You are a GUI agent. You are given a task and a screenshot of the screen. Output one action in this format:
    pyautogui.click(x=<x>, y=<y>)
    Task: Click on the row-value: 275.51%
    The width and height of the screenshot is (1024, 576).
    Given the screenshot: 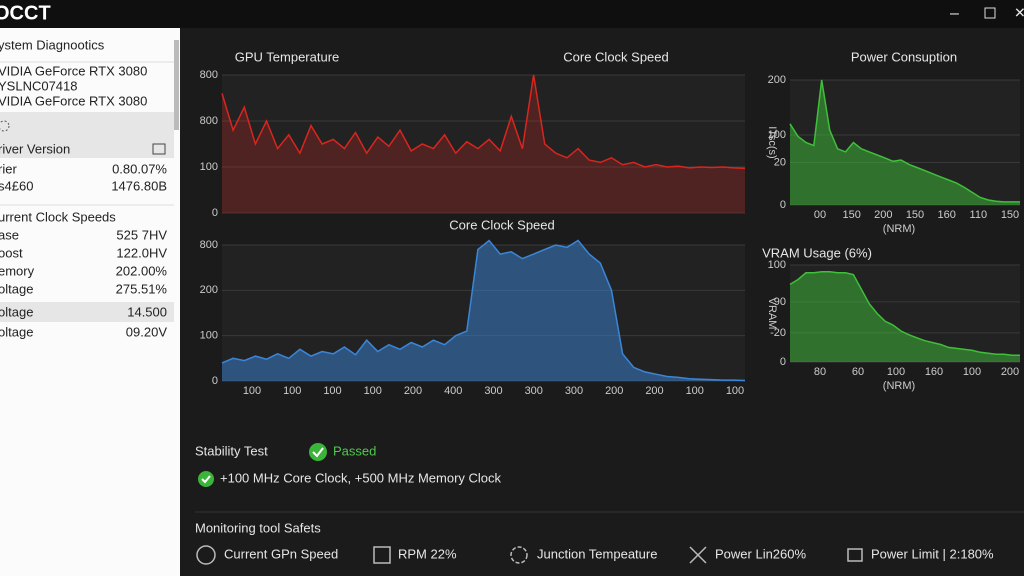 What is the action you would take?
    pyautogui.click(x=142, y=288)
    